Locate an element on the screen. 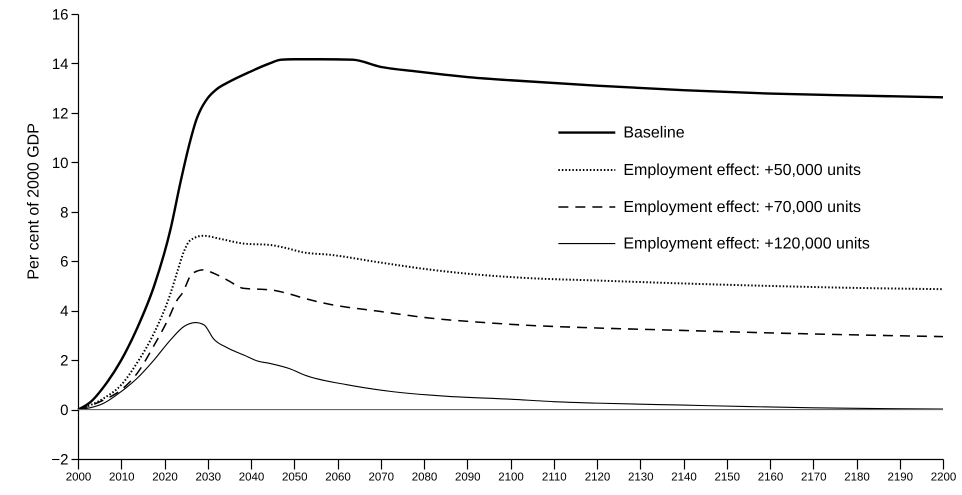 This screenshot has height=495, width=962. x-tick-label: 2100 is located at coordinates (511, 478).